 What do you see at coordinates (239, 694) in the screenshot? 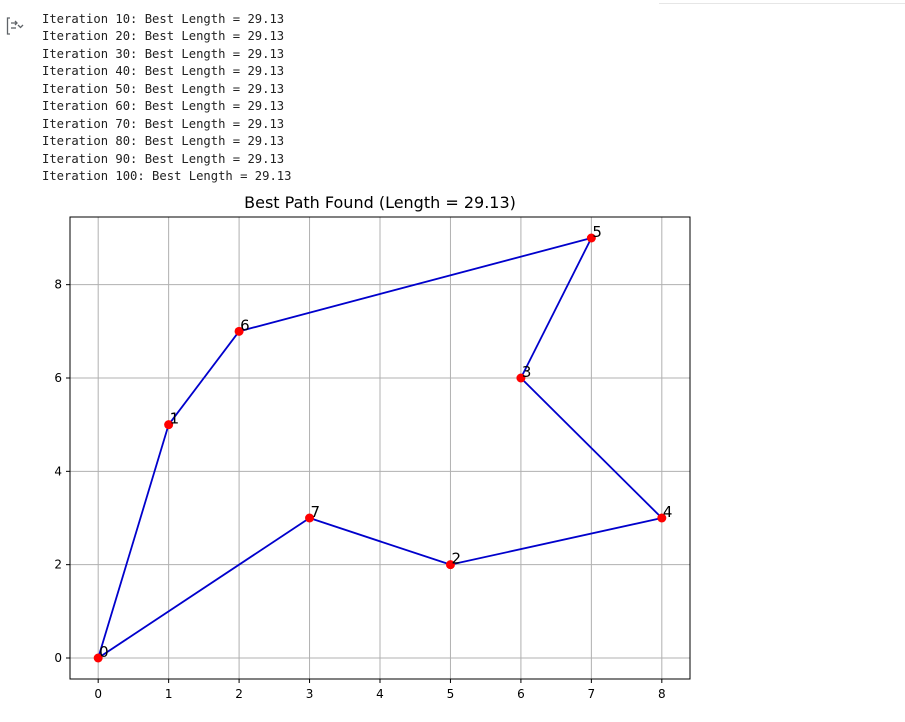
I see `x-tick-label: 2` at bounding box center [239, 694].